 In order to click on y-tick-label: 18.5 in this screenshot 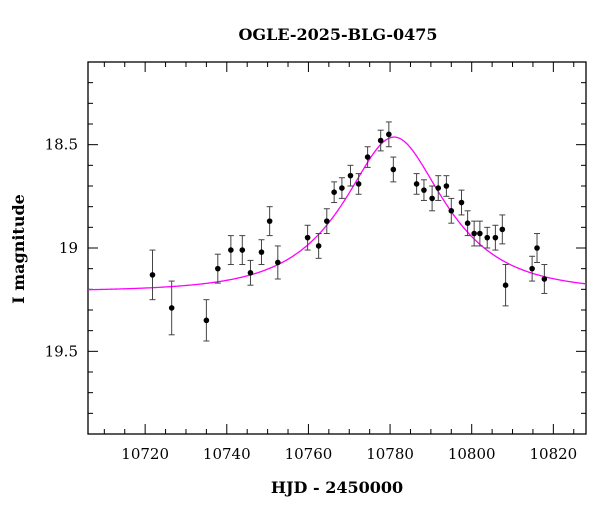, I will do `click(61, 145)`.